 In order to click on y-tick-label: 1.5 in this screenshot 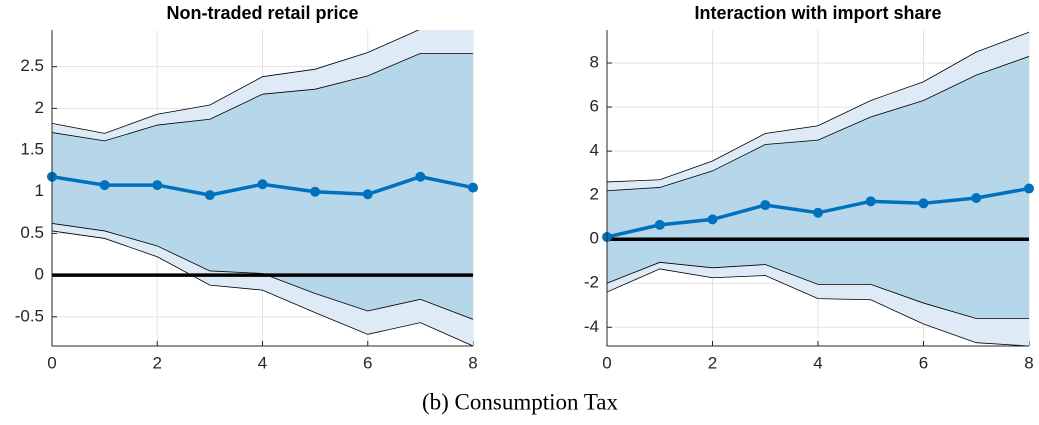, I will do `click(32, 149)`.